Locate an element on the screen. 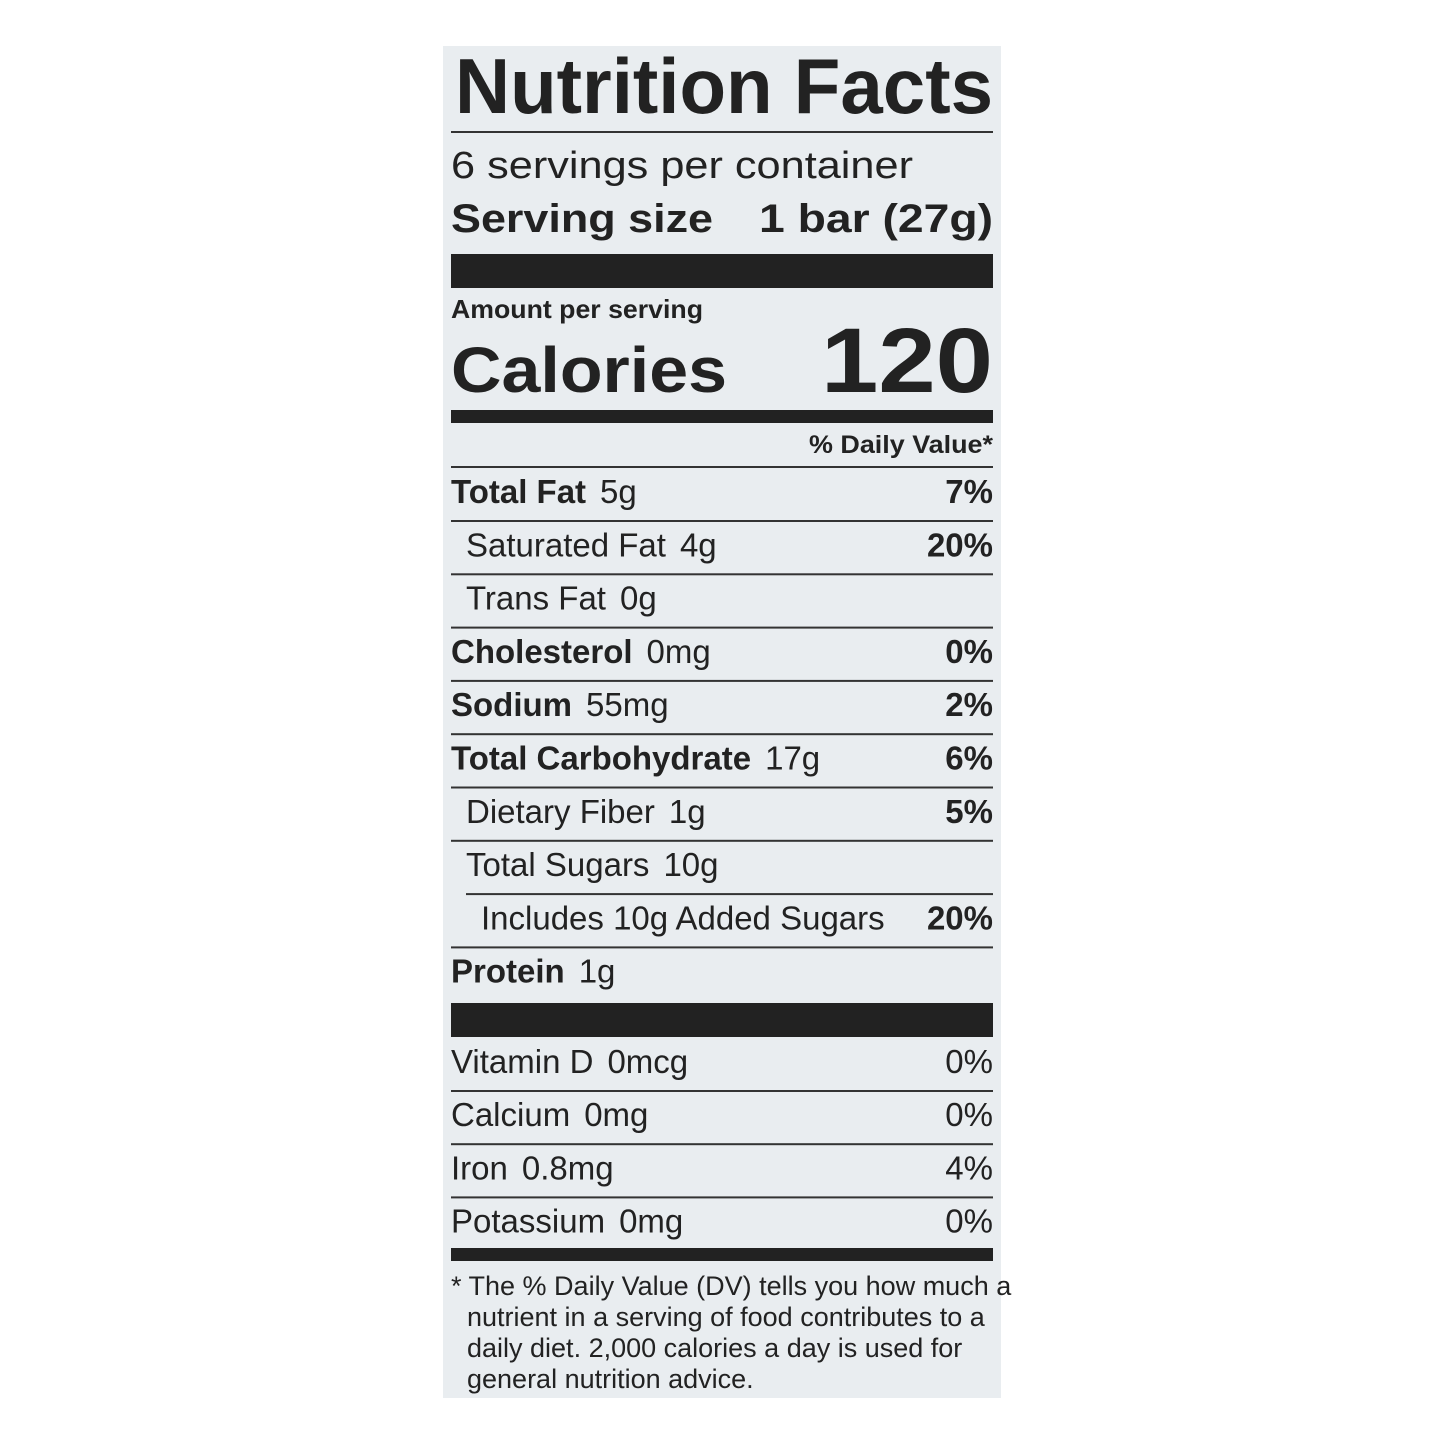 This screenshot has width=1445, height=1445. servings: 6 servings per container is located at coordinates (682, 166).